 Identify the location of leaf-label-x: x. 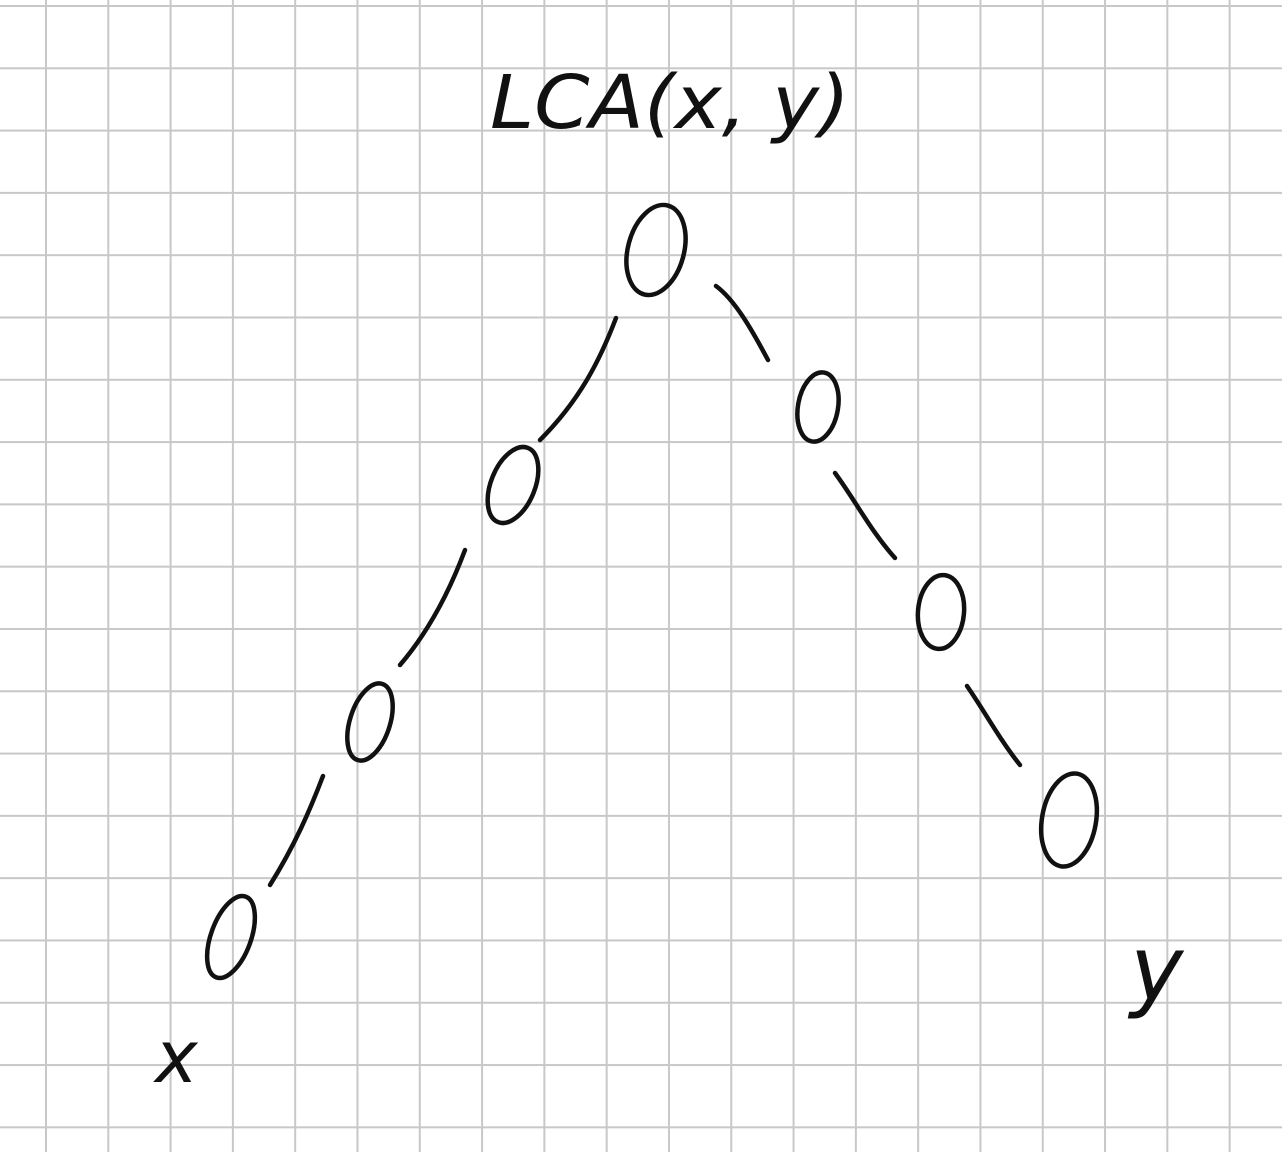
(176, 1057).